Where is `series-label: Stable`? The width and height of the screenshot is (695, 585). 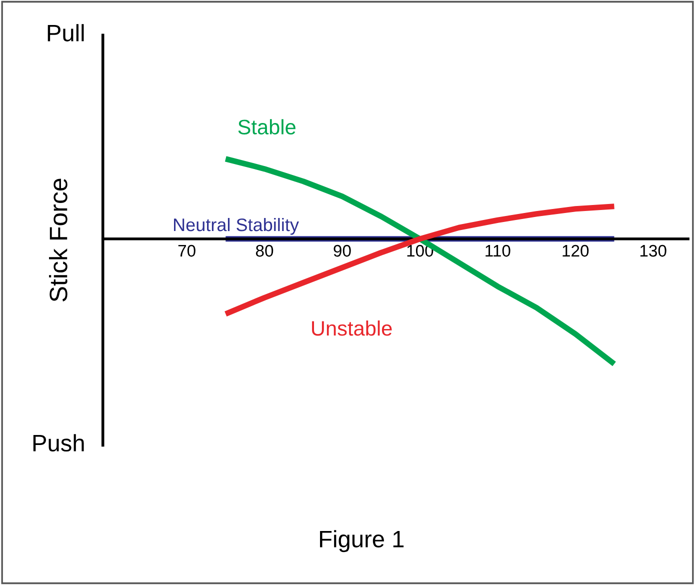 series-label: Stable is located at coordinates (267, 126).